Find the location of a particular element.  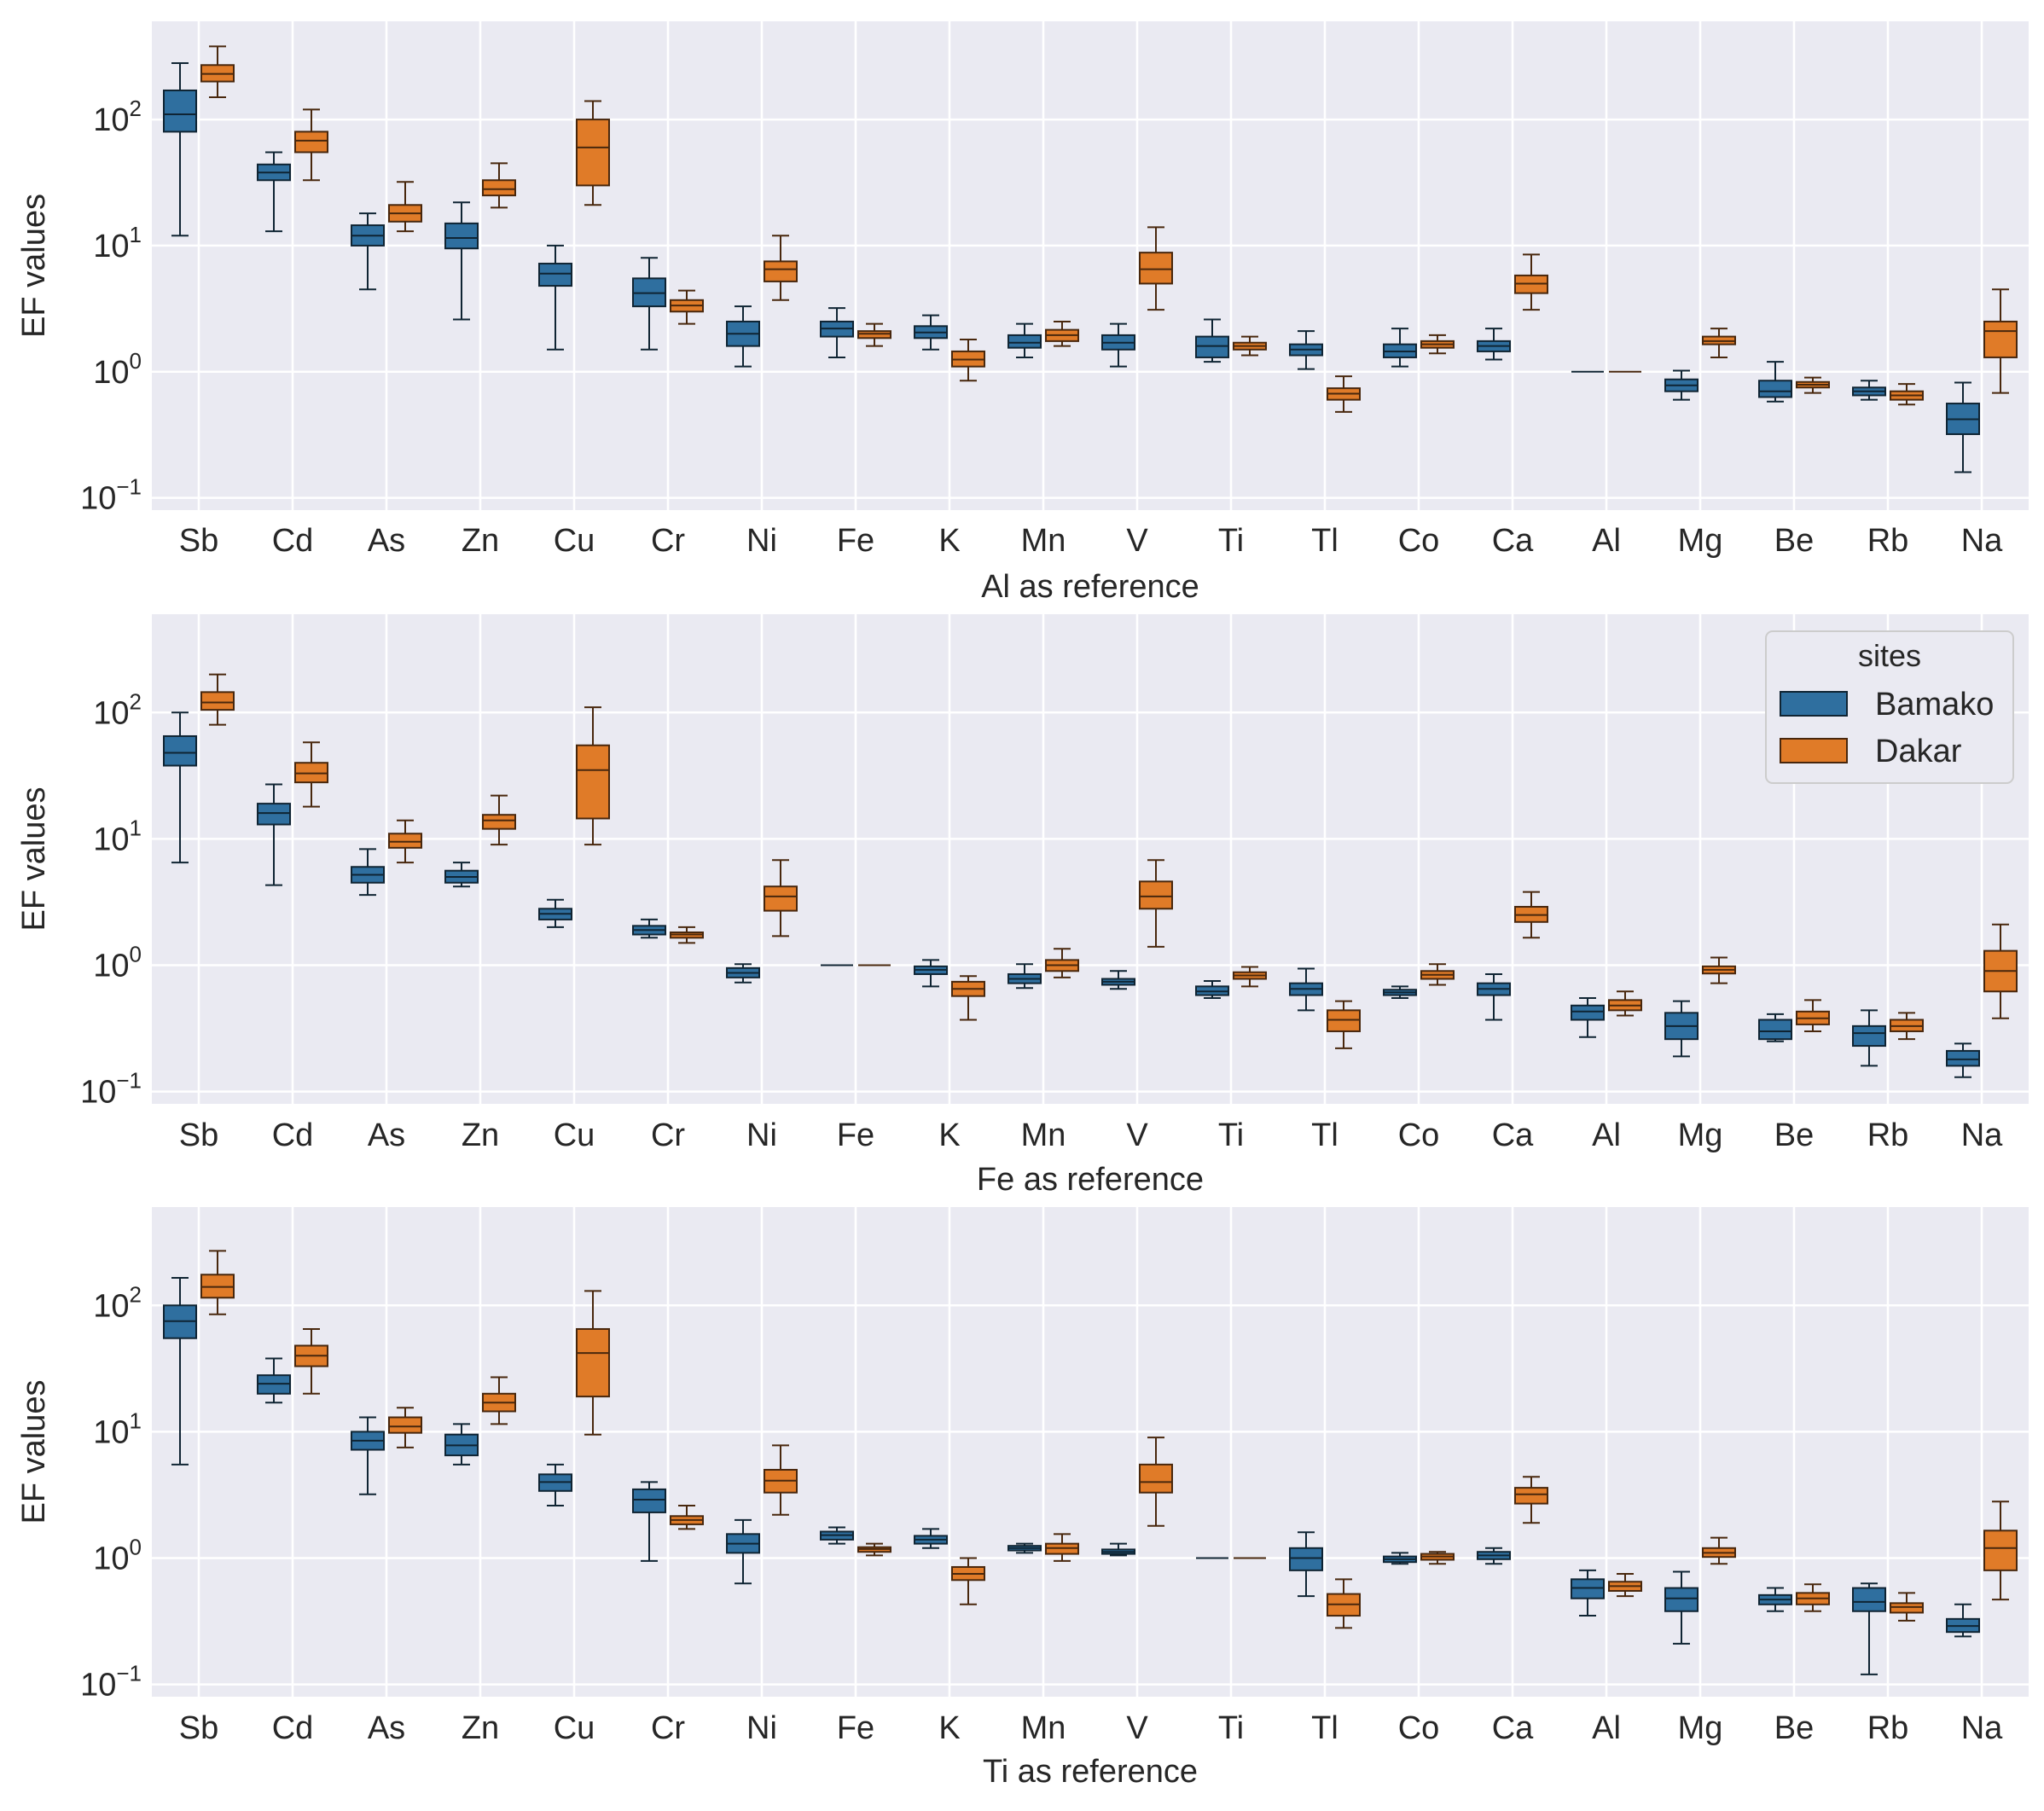

box-dakar-tl is located at coordinates (1344, 394).